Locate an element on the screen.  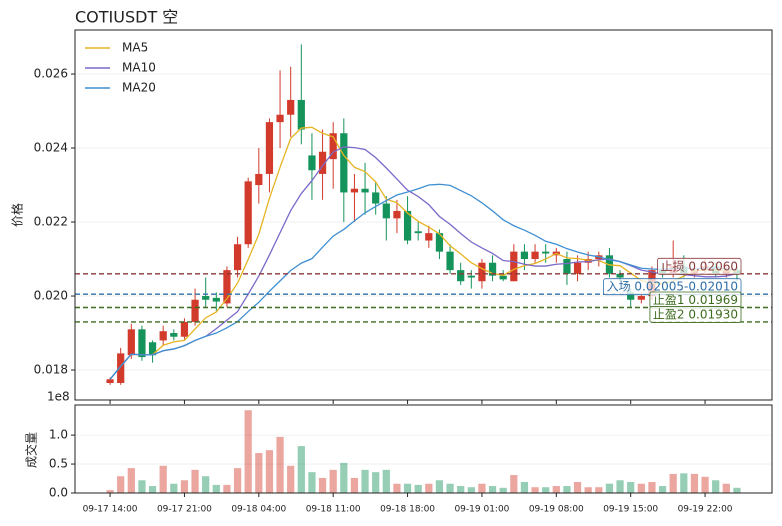
legend-label: MA5 is located at coordinates (135, 48).